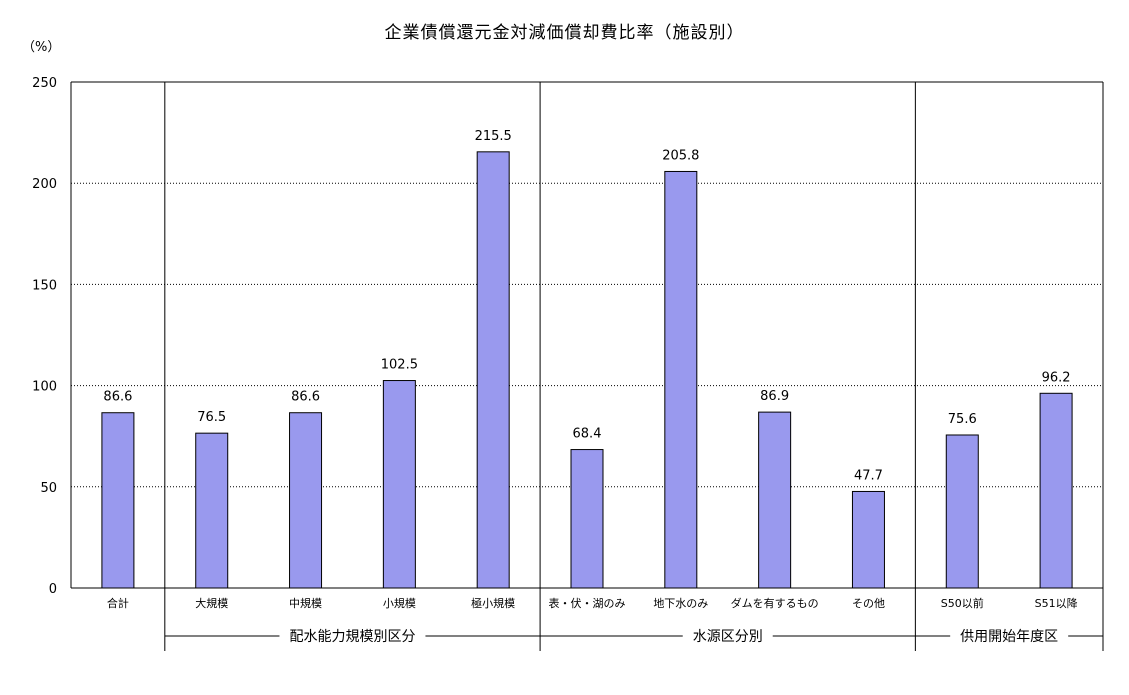 The height and width of the screenshot is (695, 1129). Describe the element at coordinates (41, 47) in the screenshot. I see `y-axis-unit-label: （%）` at that location.